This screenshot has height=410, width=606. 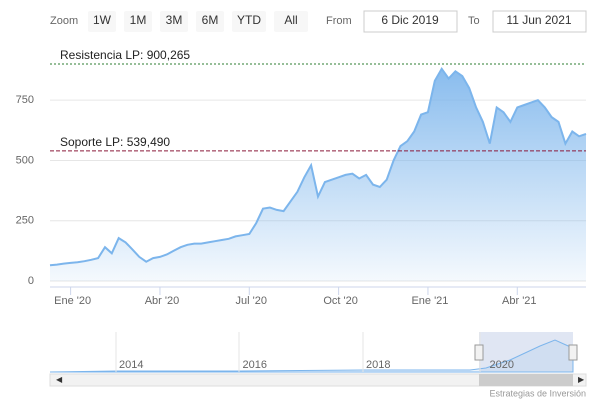 I want to click on to-input, so click(x=539, y=21).